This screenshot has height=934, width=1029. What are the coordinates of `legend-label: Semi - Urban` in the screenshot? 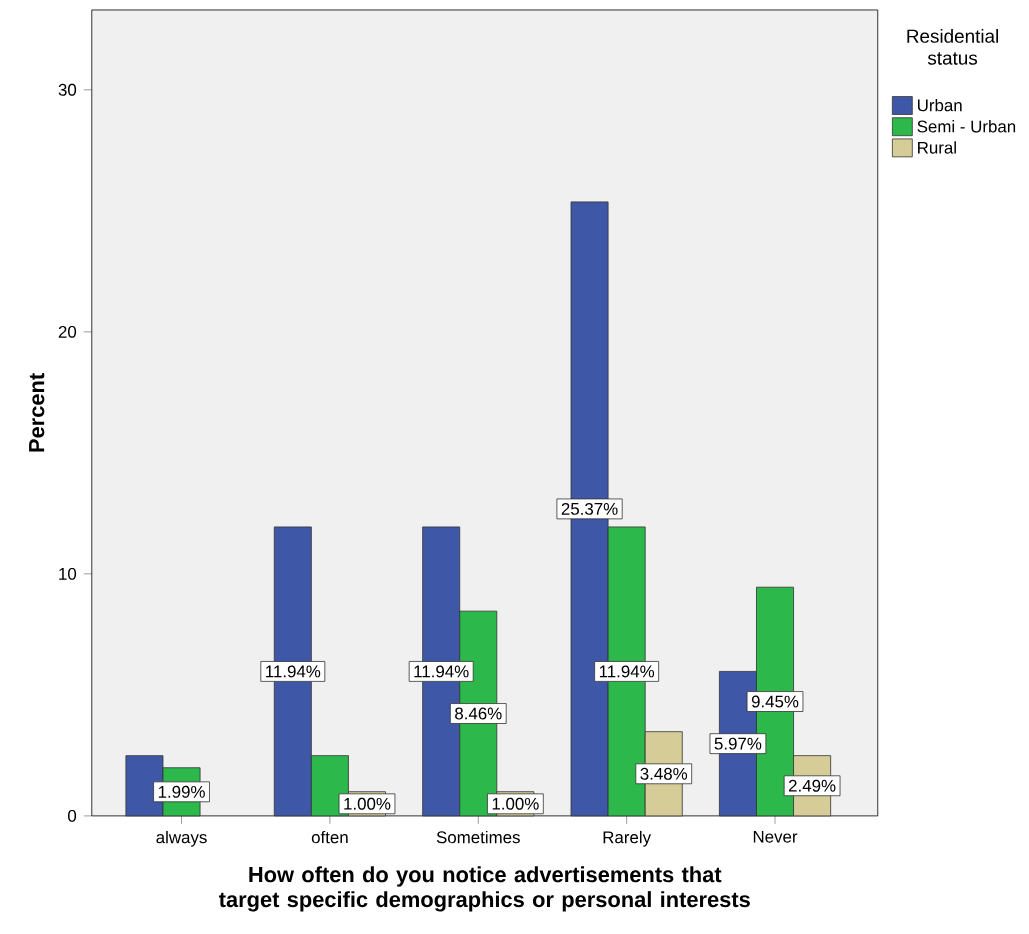 It's located at (966, 126).